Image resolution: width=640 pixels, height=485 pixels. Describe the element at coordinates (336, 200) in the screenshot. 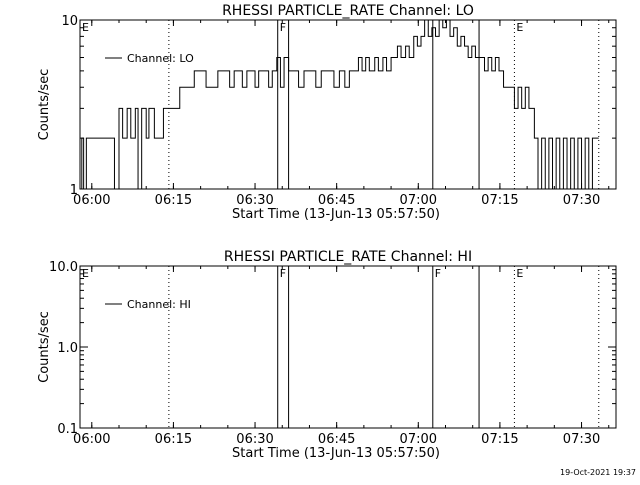

I see `chart-0-x-tick-label: 06:45` at that location.